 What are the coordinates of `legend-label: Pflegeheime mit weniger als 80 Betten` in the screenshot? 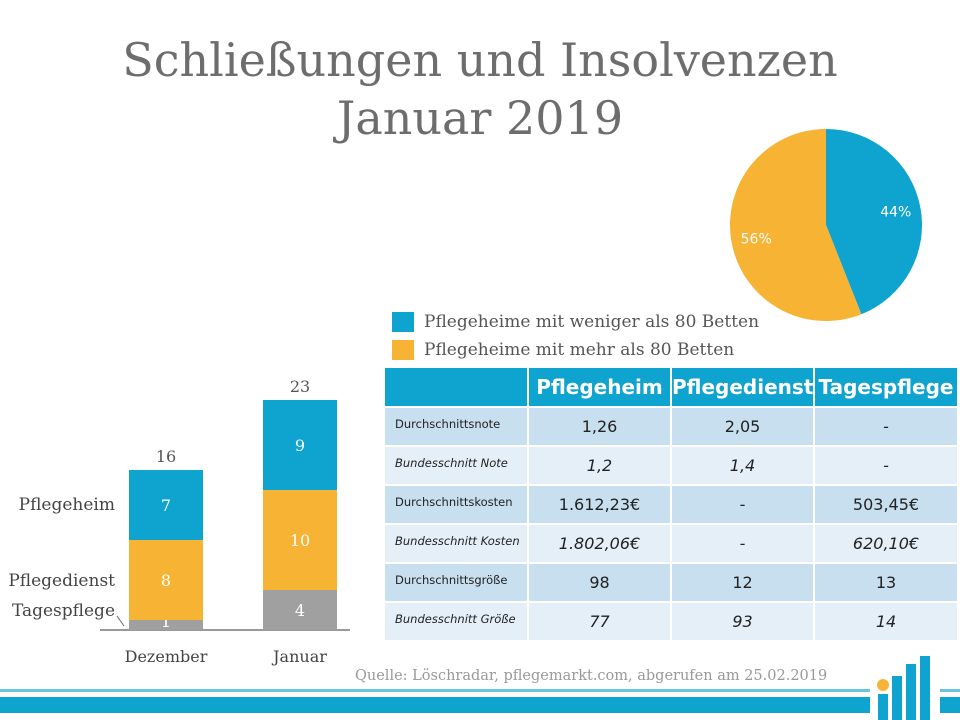 It's located at (592, 322).